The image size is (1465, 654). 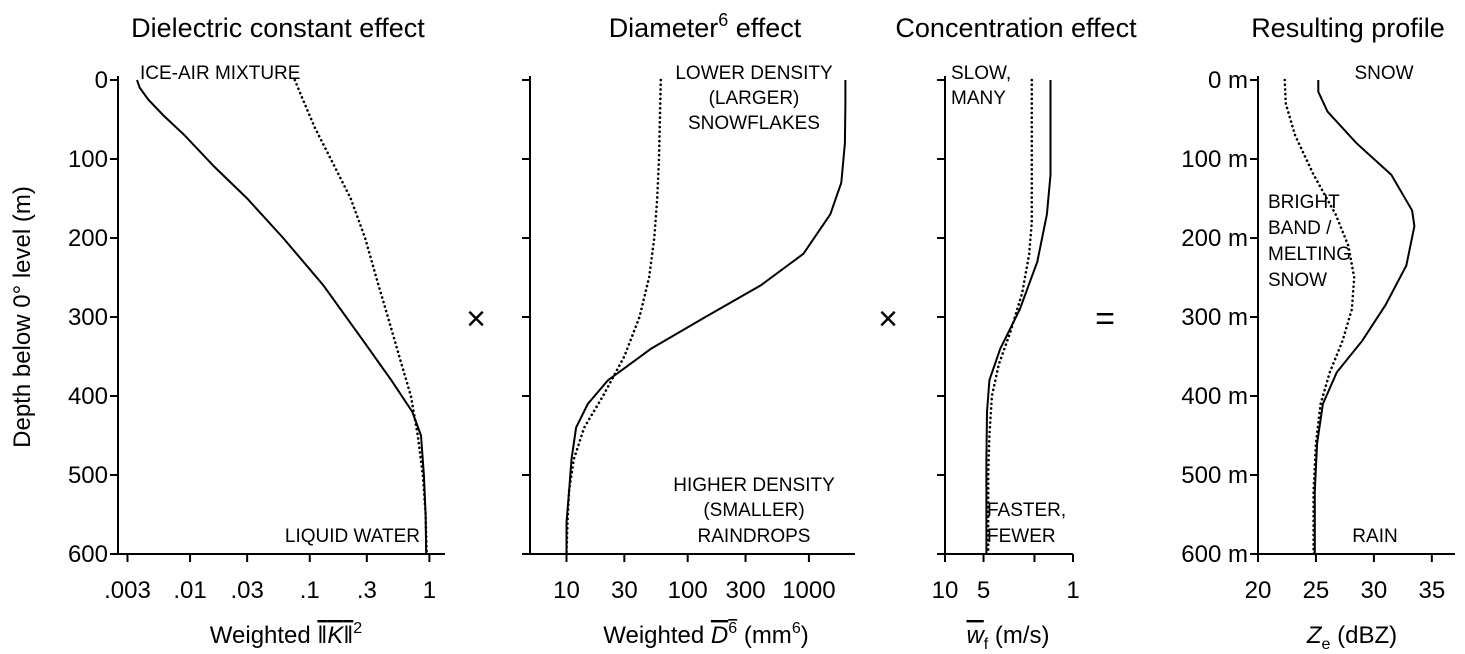 I want to click on equals-operator: =, so click(x=1105, y=319).